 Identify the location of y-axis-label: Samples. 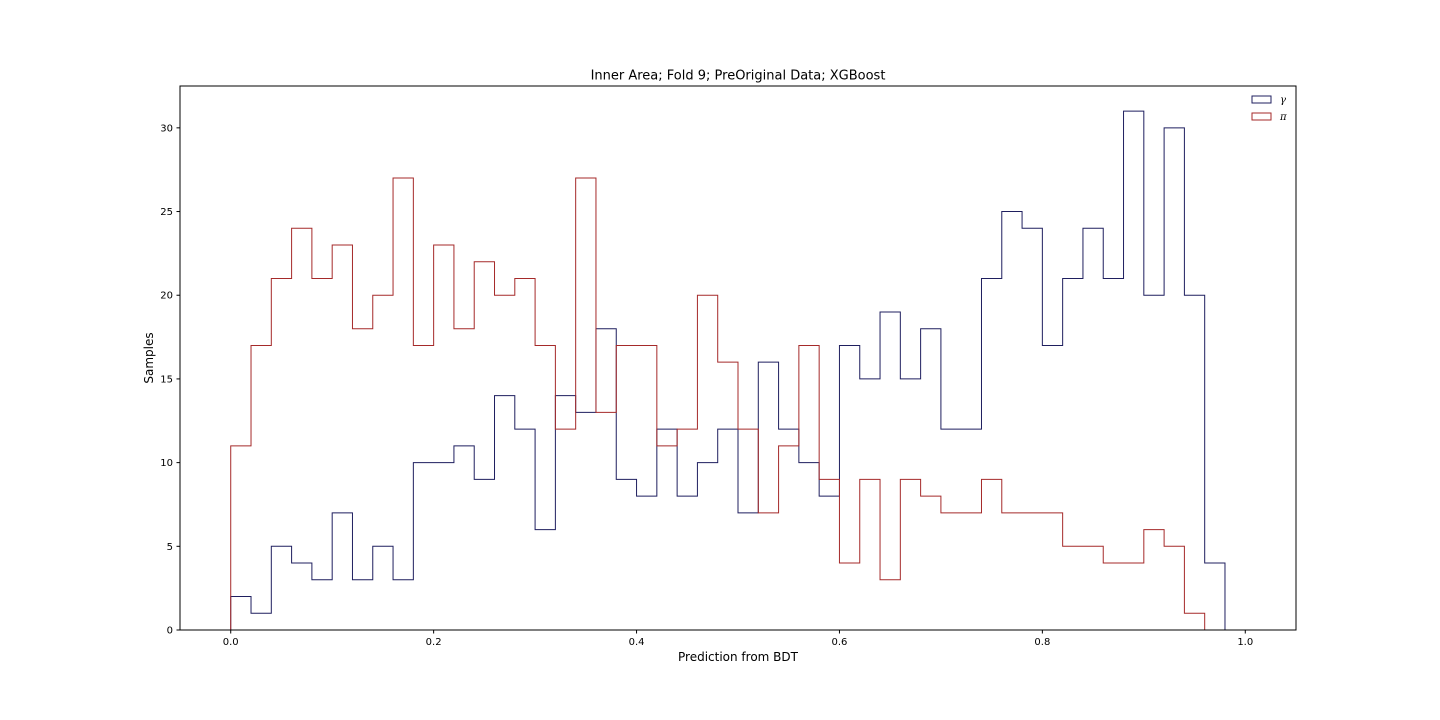
(149, 357).